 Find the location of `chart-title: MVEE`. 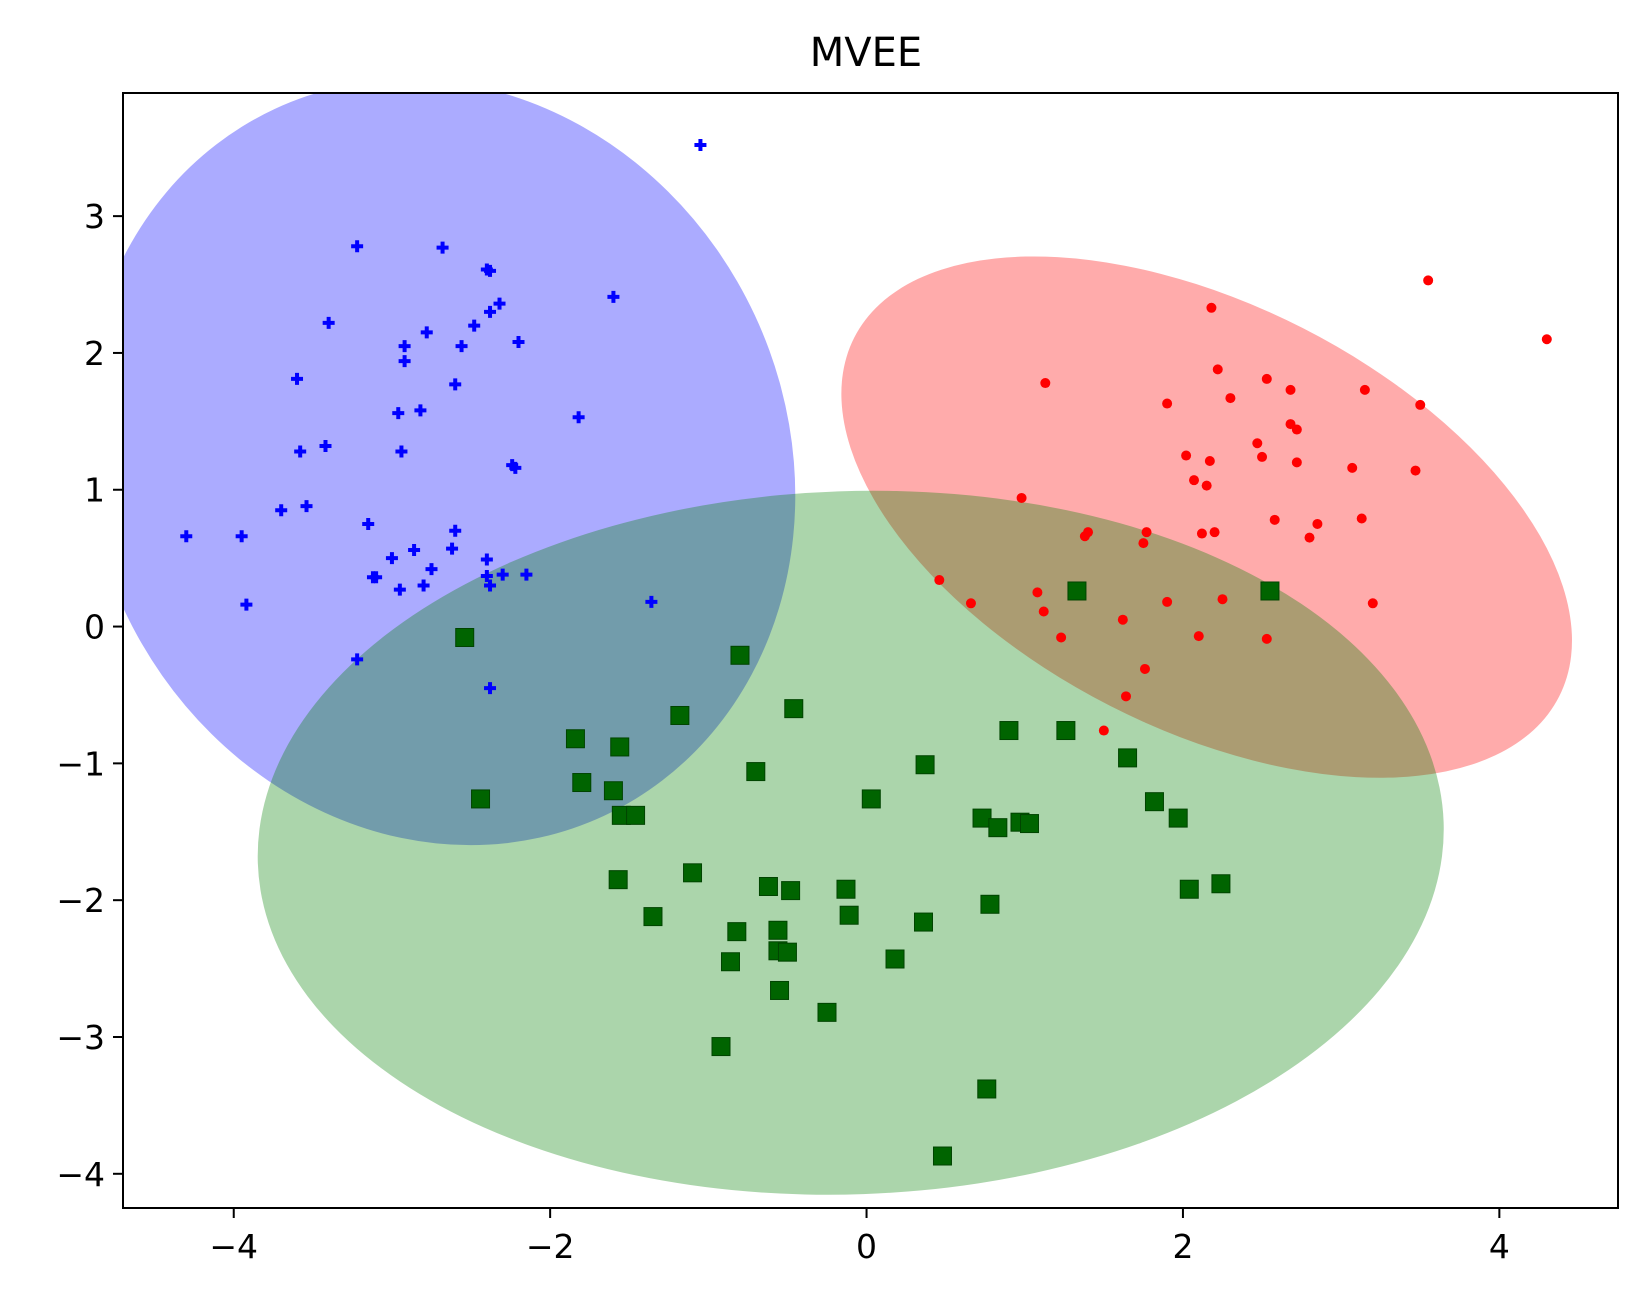

chart-title: MVEE is located at coordinates (866, 53).